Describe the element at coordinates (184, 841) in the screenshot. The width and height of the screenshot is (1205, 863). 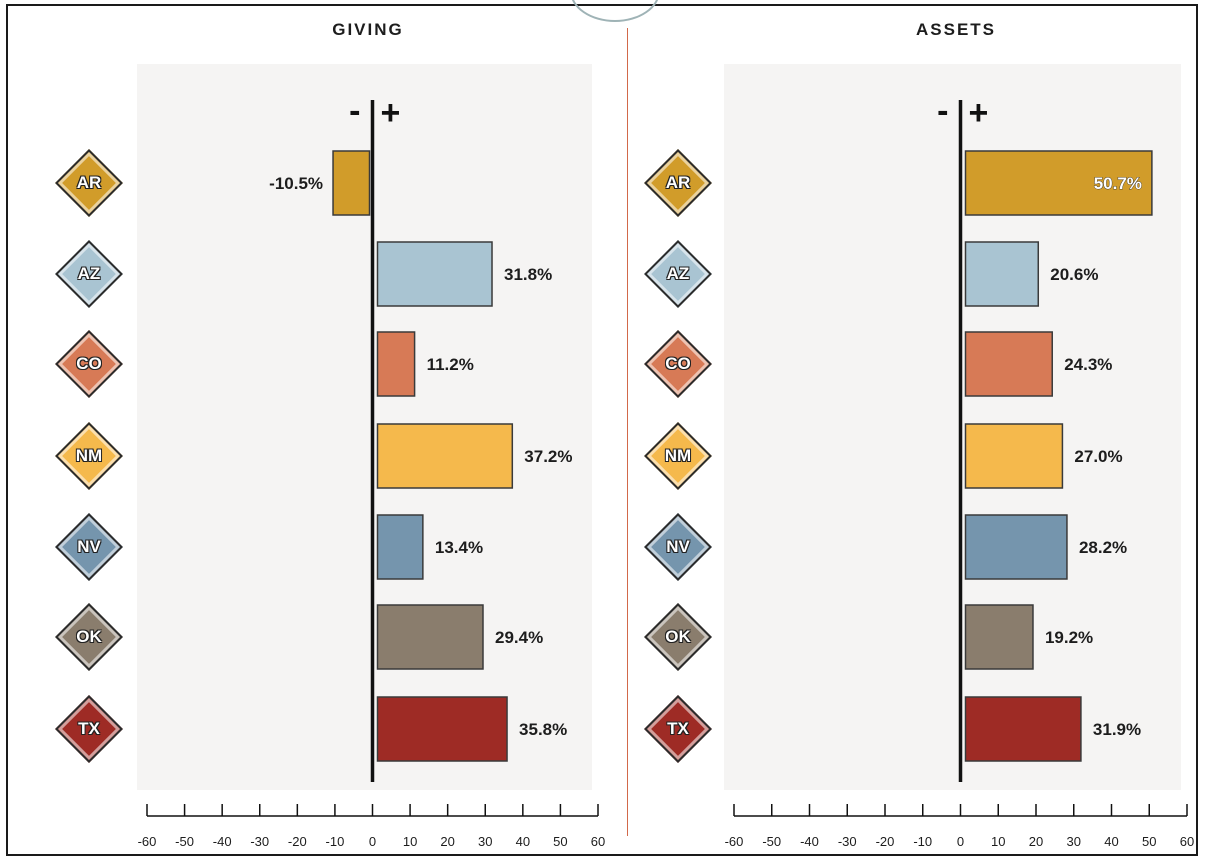
I see `giving-tick-label--50: -50` at that location.